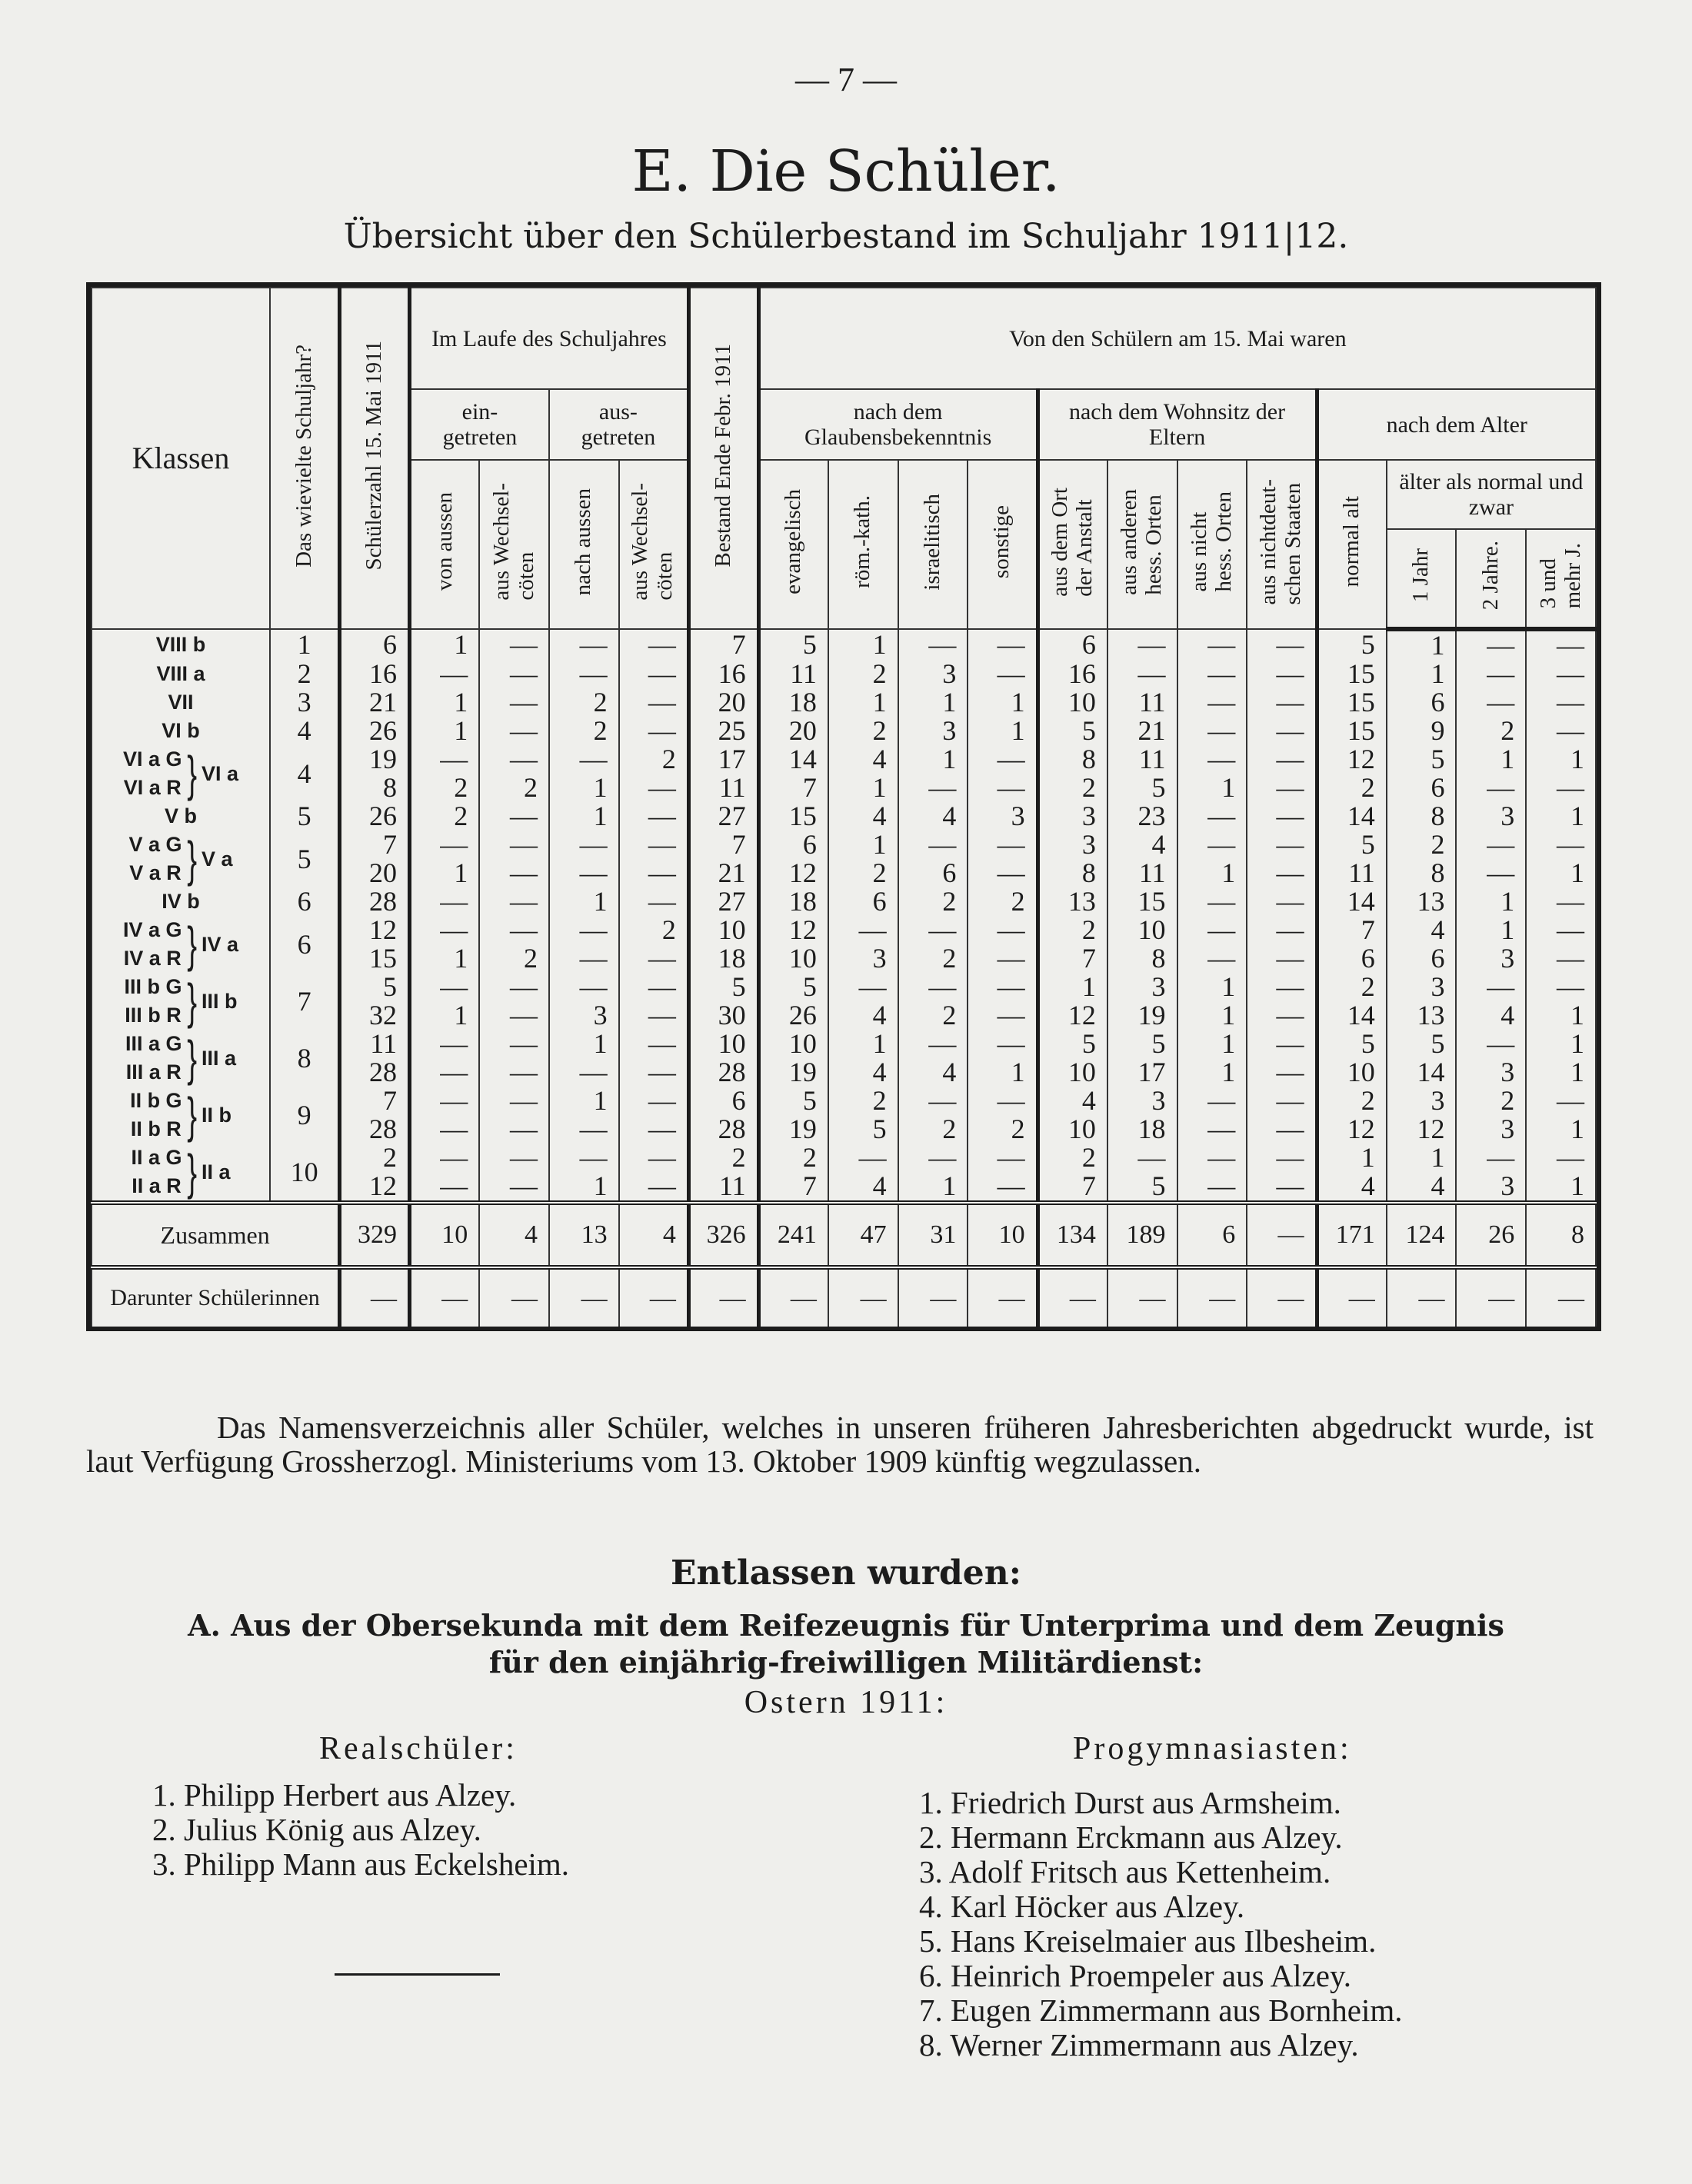 The width and height of the screenshot is (1692, 2184). Describe the element at coordinates (153, 1058) in the screenshot. I see `class-names: III a G III a R` at that location.